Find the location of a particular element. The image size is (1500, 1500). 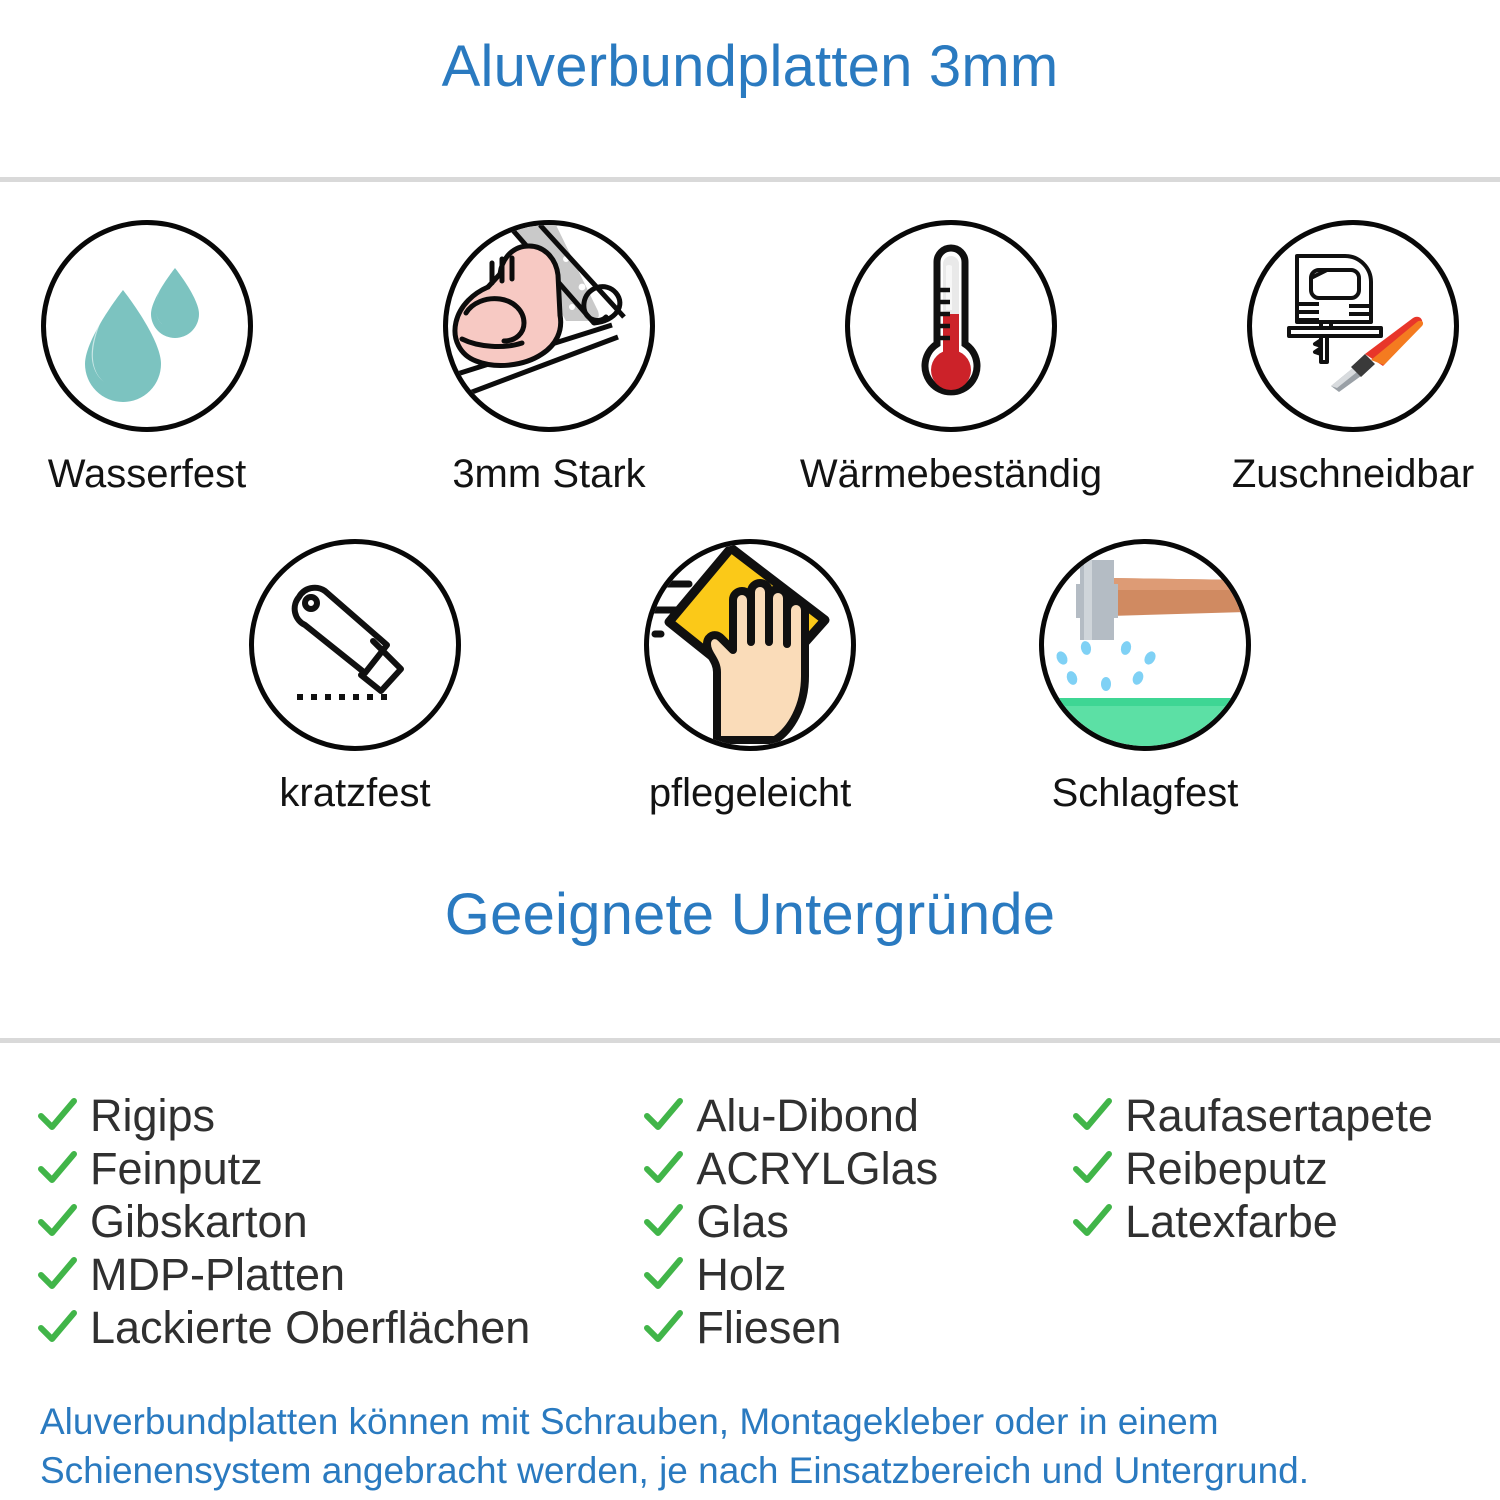

cutter-blade-icon is located at coordinates (347, 642).